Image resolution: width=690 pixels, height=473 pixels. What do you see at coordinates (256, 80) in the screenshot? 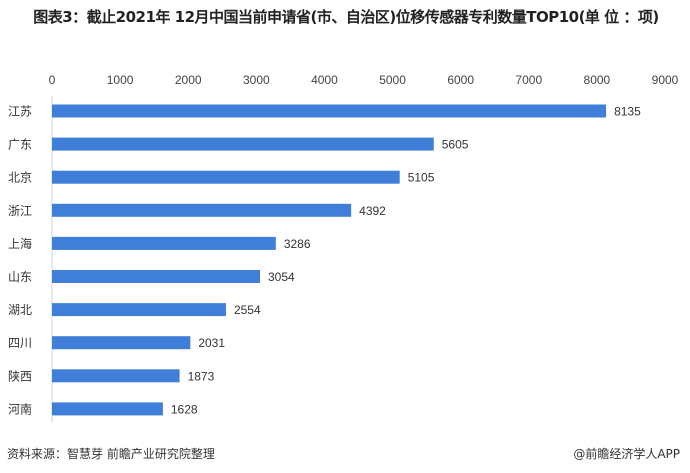
I see `x-tick-label: 3000` at bounding box center [256, 80].